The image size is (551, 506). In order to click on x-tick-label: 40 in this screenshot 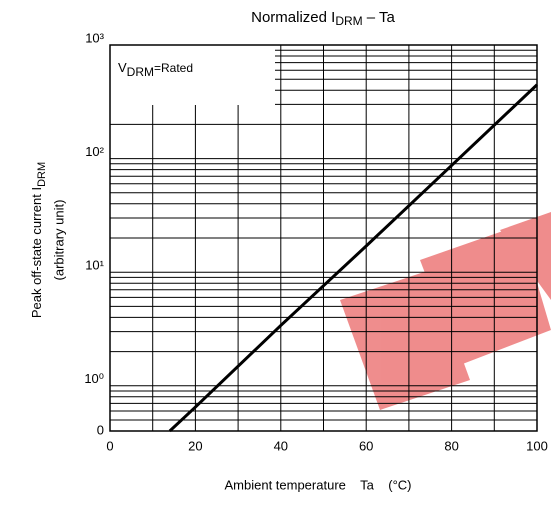, I will do `click(281, 445)`.